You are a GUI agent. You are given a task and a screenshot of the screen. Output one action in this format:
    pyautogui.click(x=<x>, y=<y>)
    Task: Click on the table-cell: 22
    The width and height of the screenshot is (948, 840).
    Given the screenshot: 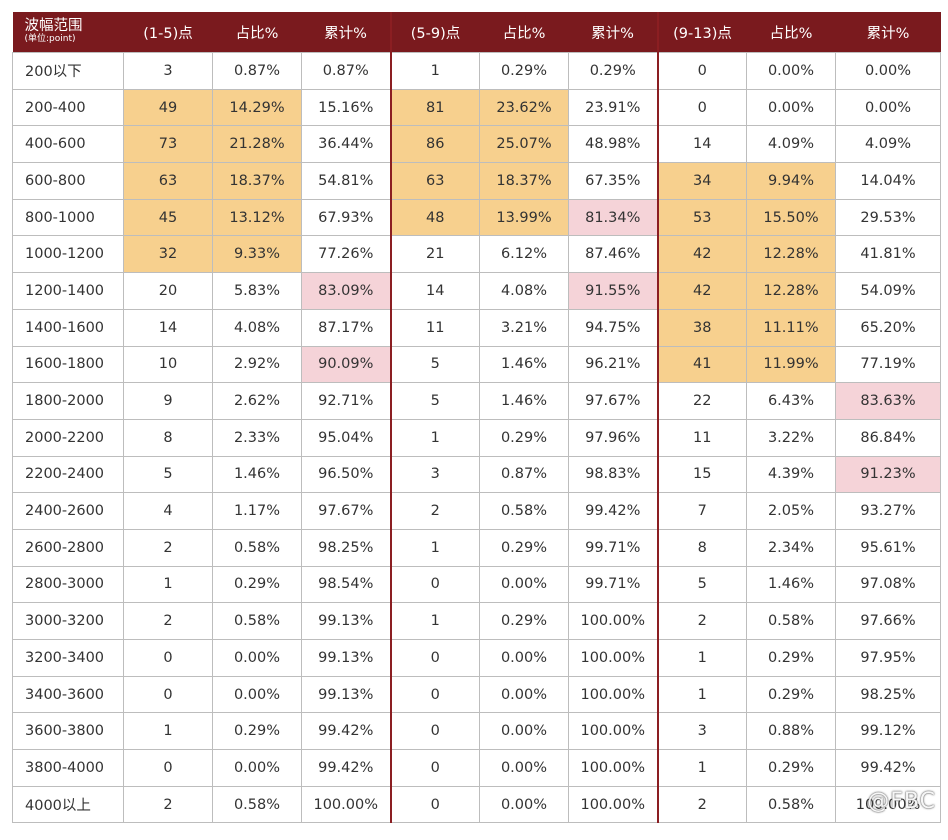 What is the action you would take?
    pyautogui.click(x=702, y=401)
    